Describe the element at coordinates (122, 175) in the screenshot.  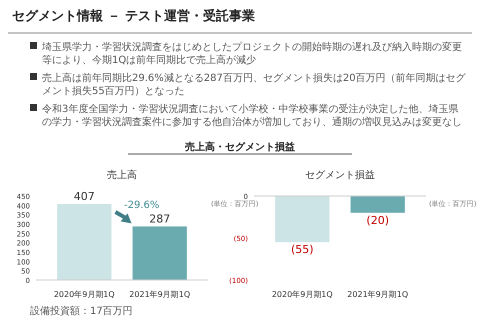
I see `chart-title: 売上高` at that location.